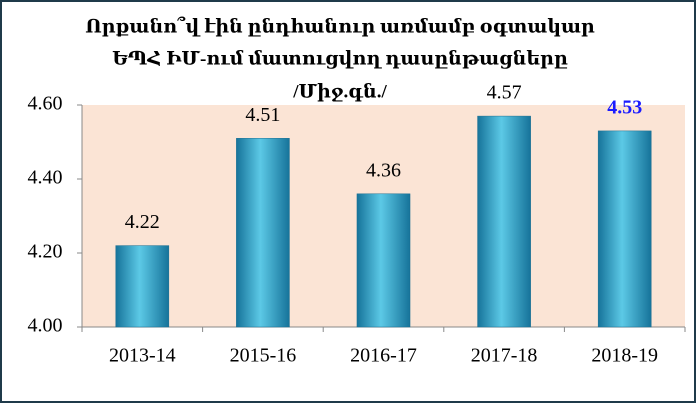 Image resolution: width=696 pixels, height=403 pixels. Describe the element at coordinates (262, 115) in the screenshot. I see `data-label: 4.51` at that location.